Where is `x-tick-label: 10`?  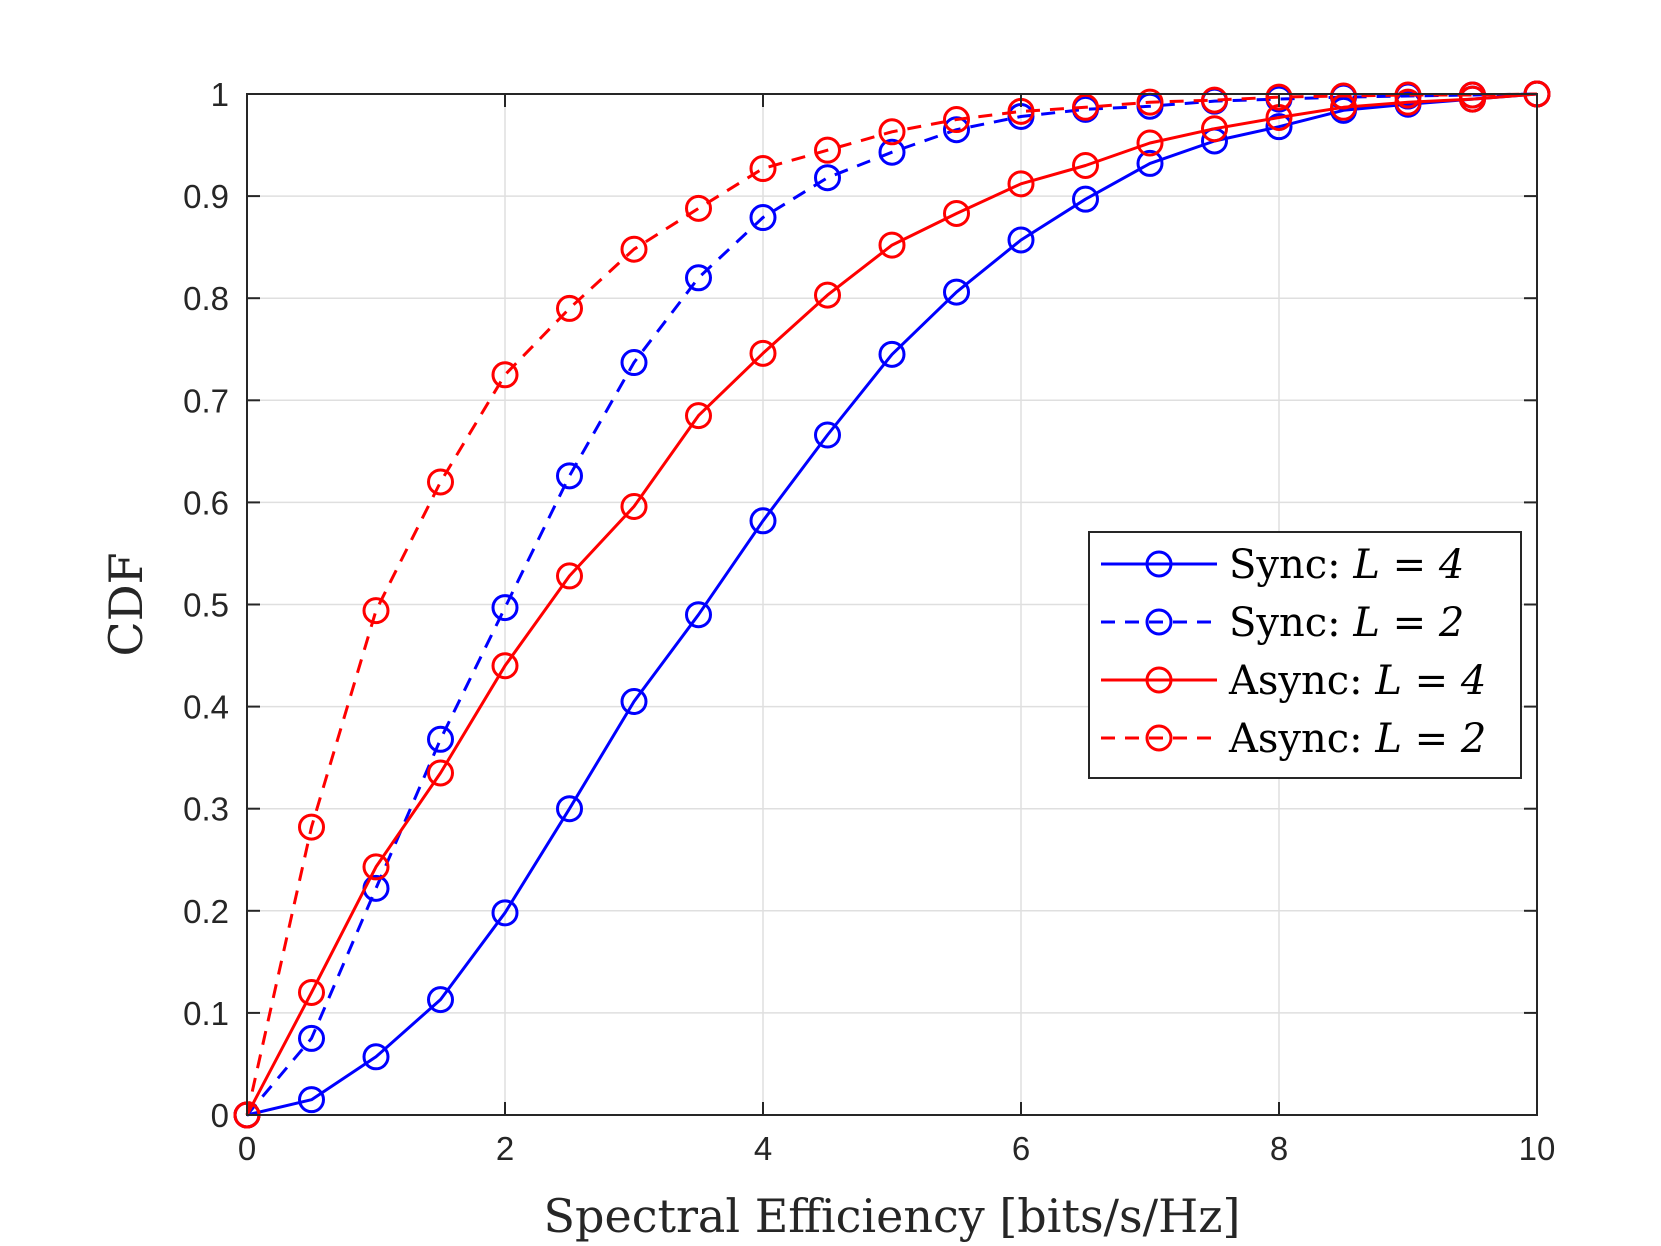 x-tick-label: 10 is located at coordinates (1537, 1148).